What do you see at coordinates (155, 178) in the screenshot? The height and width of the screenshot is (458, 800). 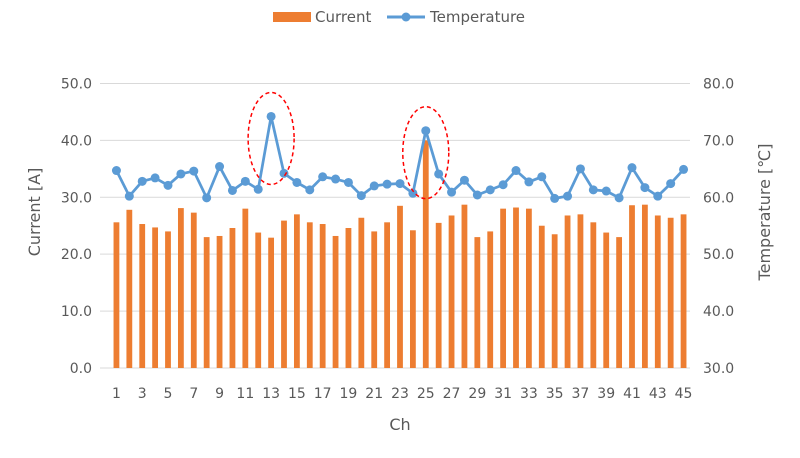 I see `temperature-point-ch4` at bounding box center [155, 178].